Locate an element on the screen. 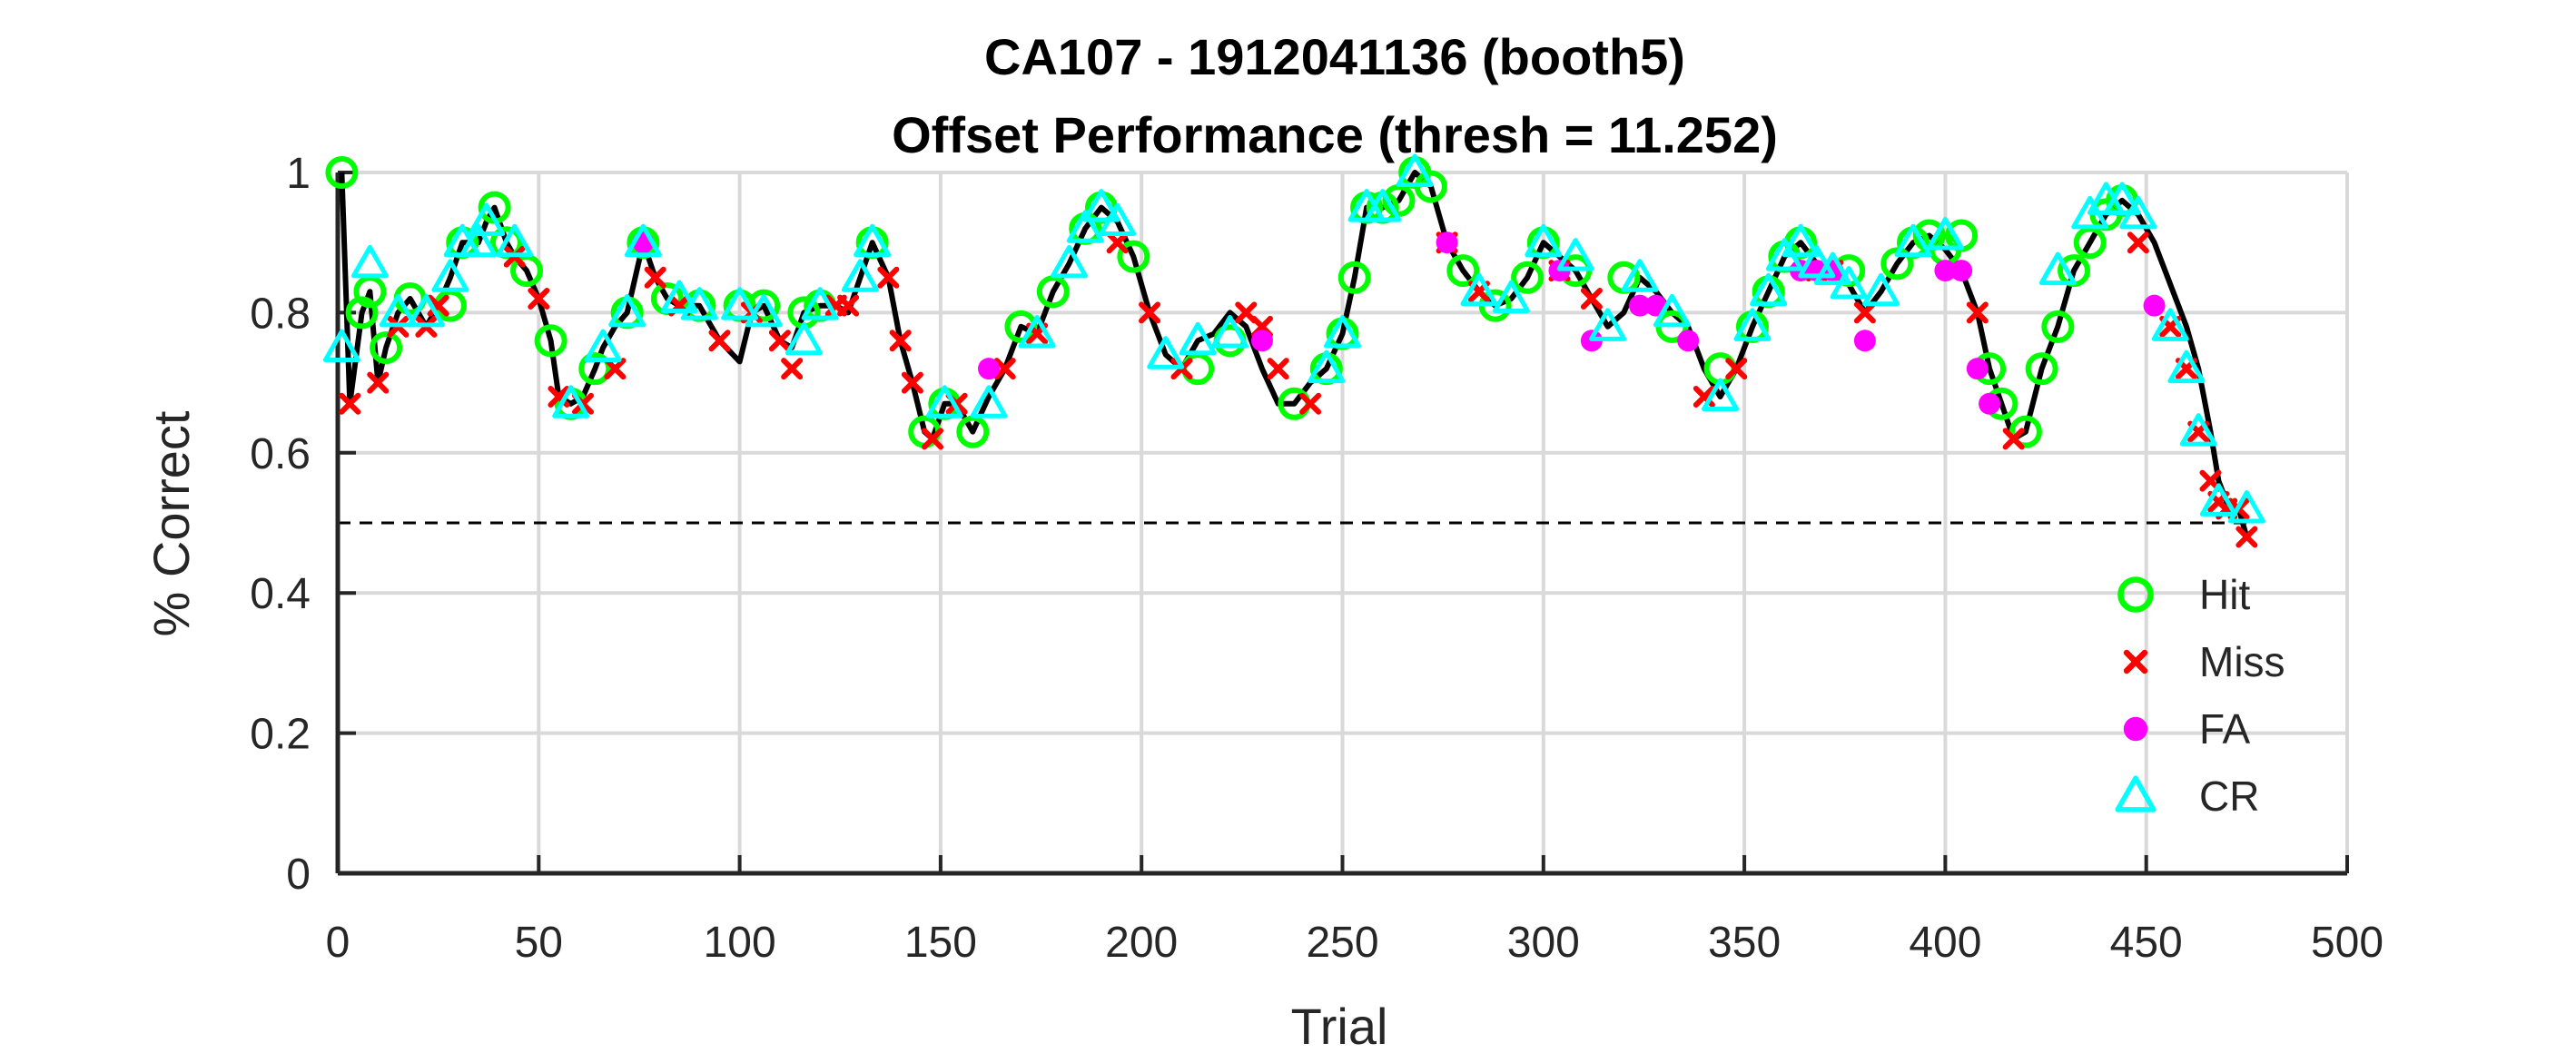 This screenshot has width=2576, height=1063. legend-label: FA is located at coordinates (2225, 729).